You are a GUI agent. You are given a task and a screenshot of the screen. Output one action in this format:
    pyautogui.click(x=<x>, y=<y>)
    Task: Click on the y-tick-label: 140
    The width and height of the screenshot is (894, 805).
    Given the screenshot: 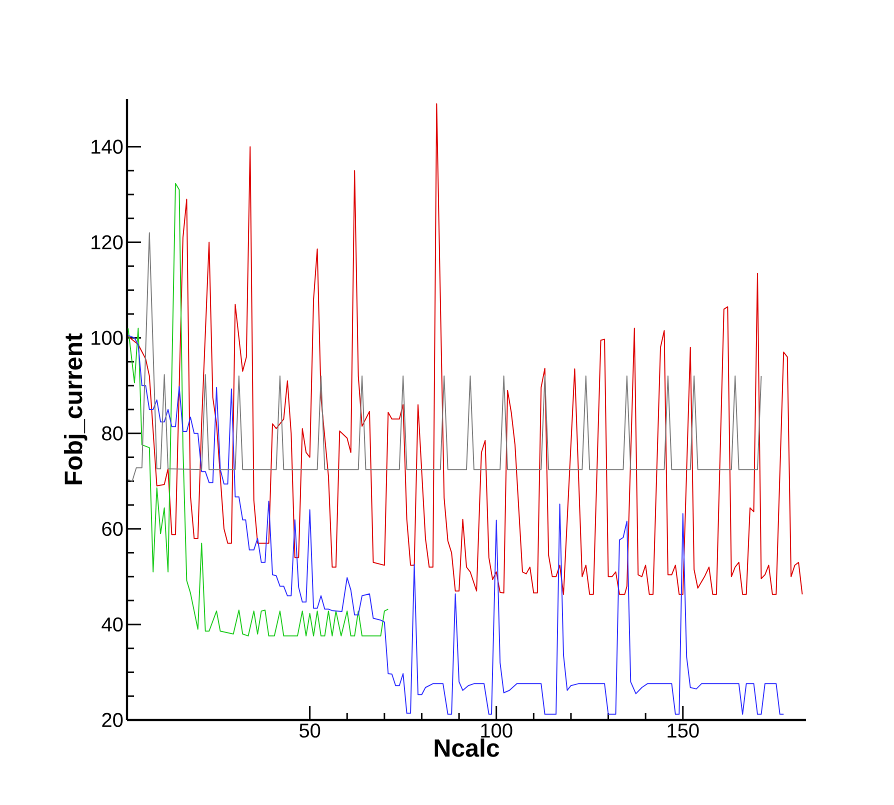 What is the action you would take?
    pyautogui.click(x=107, y=147)
    